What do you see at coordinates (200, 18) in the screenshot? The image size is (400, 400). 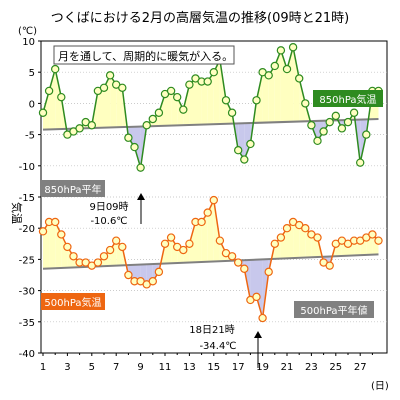 I see `chart-title: つくばにおける2月の高層気温の推移(09時と21時)` at bounding box center [200, 18].